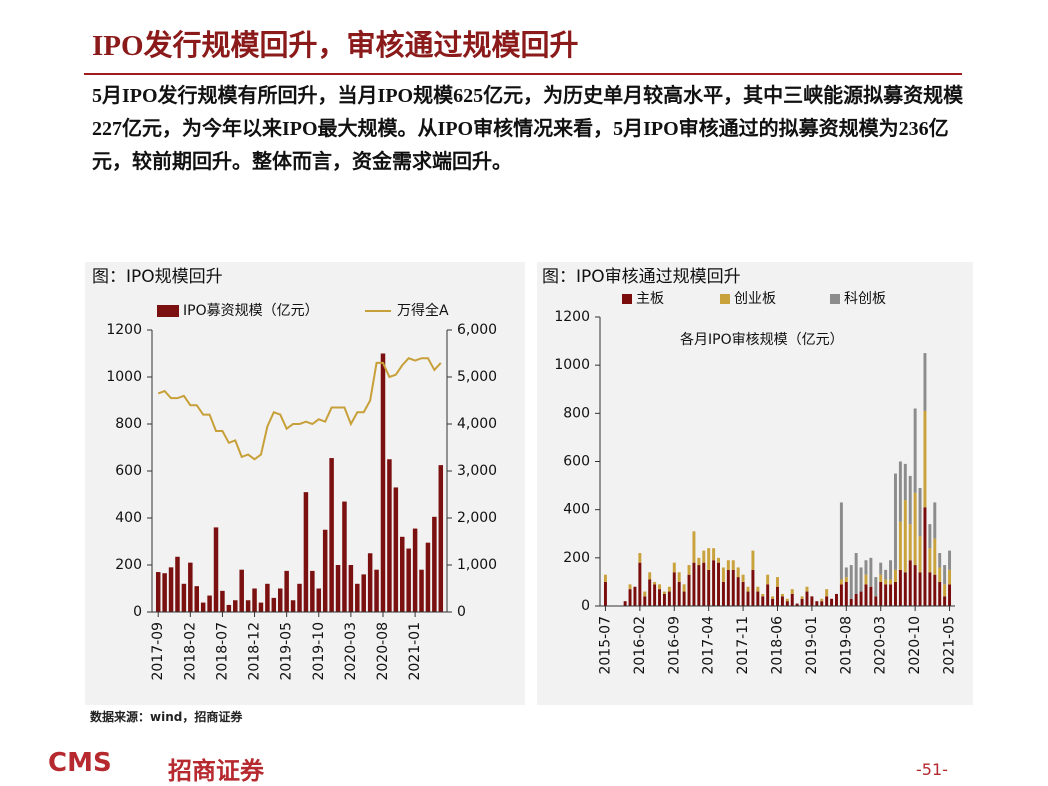 This screenshot has height=786, width=1048. What do you see at coordinates (128, 424) in the screenshot?
I see `y-tick-label: 800` at bounding box center [128, 424].